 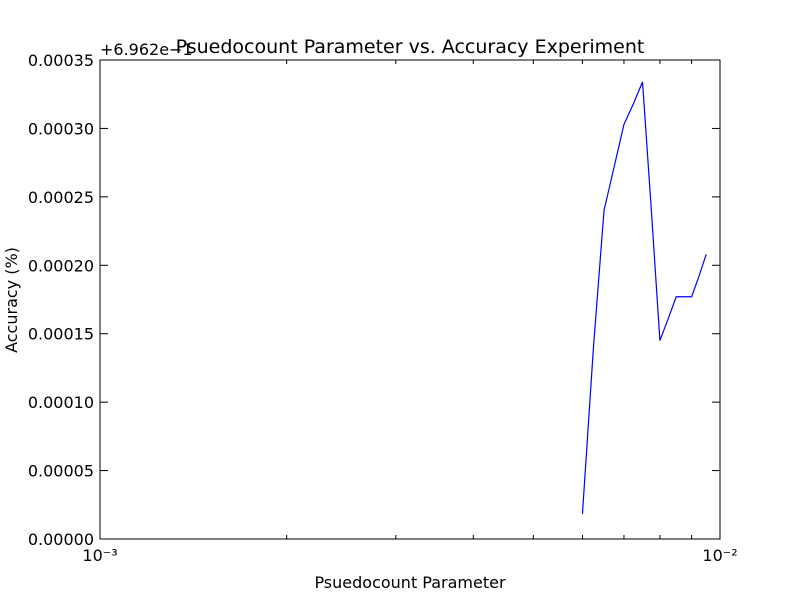 I want to click on y-tick-label: 0.00000, so click(x=61, y=539).